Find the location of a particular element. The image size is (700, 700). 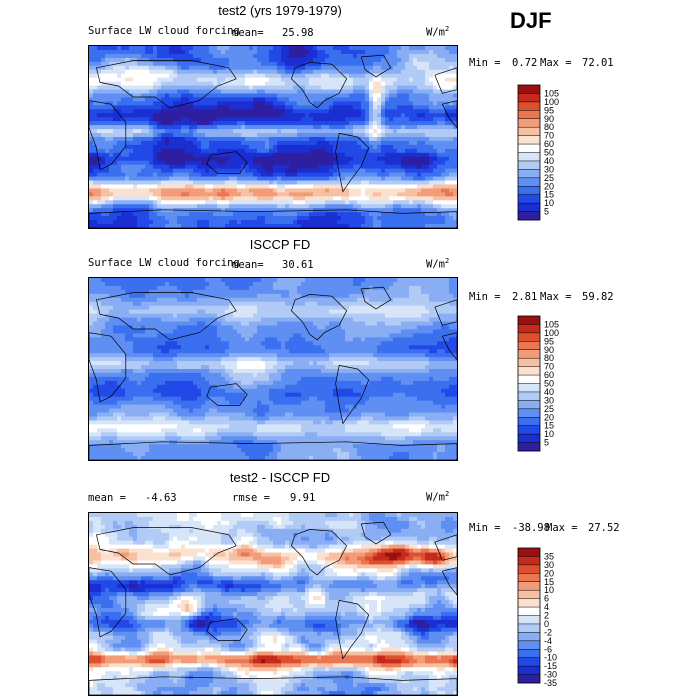

max-value: 59.82 is located at coordinates (598, 297).